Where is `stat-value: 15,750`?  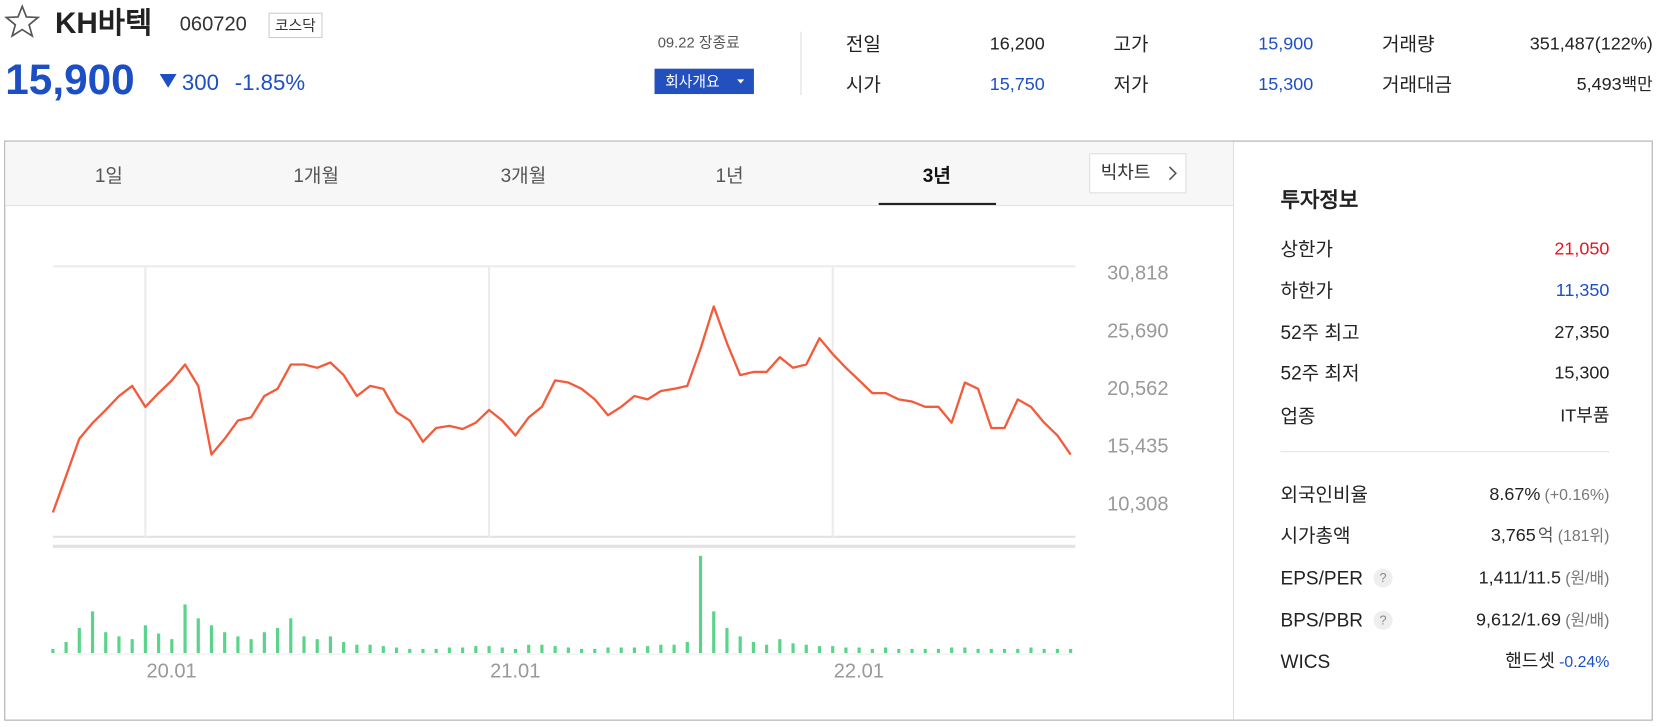 stat-value: 15,750 is located at coordinates (1017, 84).